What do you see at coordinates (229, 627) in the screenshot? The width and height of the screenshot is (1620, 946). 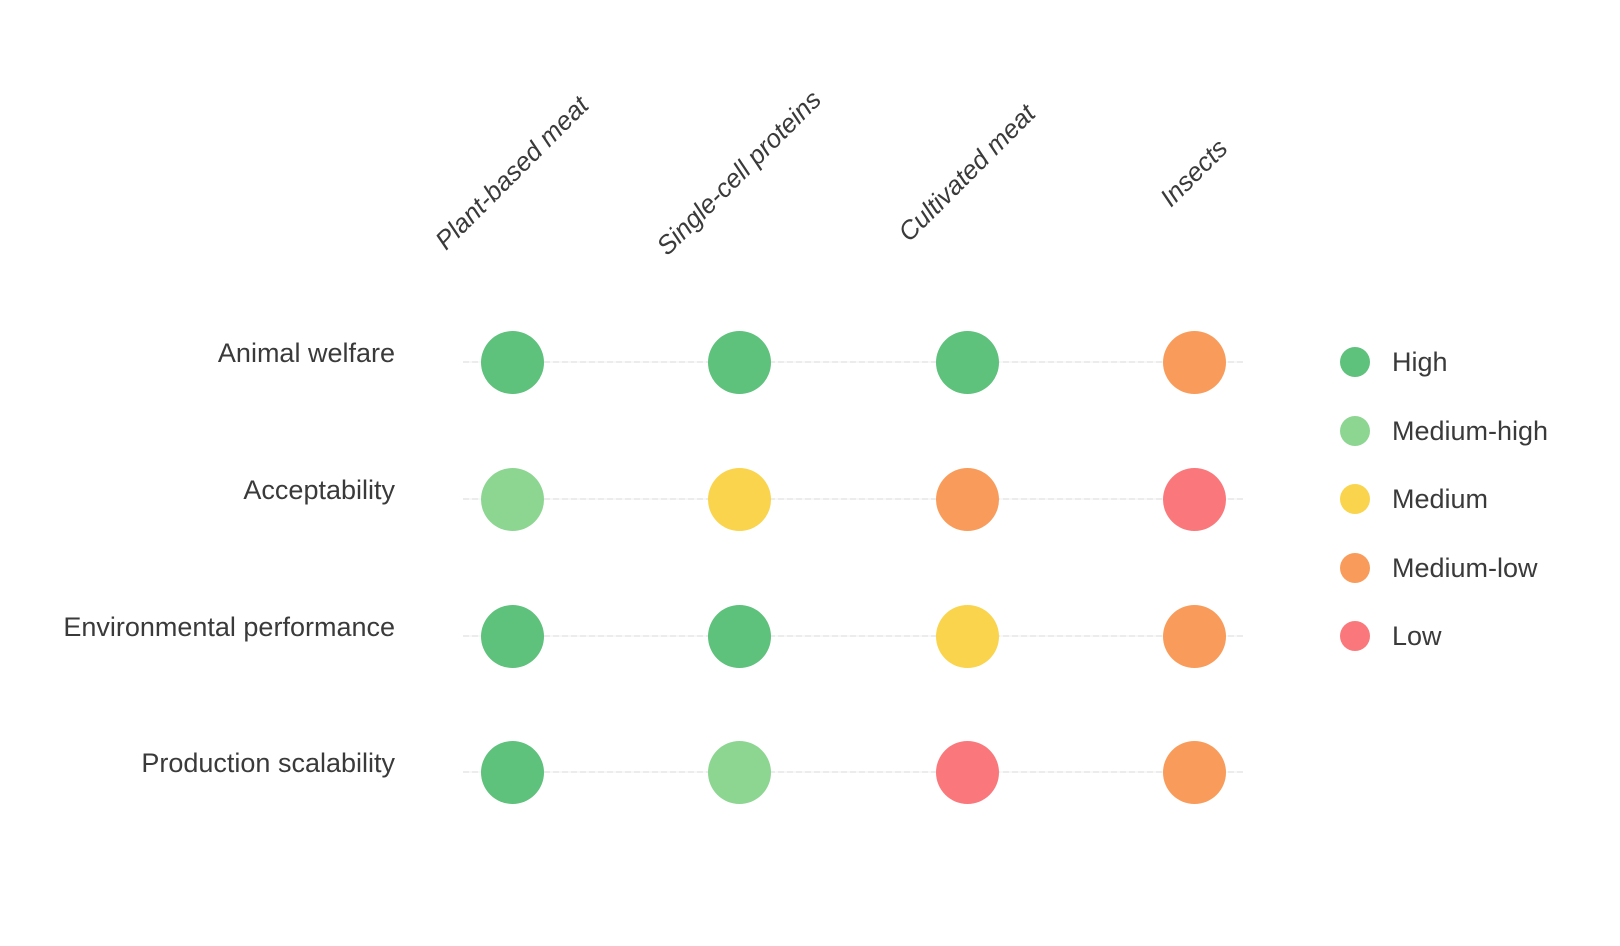 I see `row-label: Environmental performance` at bounding box center [229, 627].